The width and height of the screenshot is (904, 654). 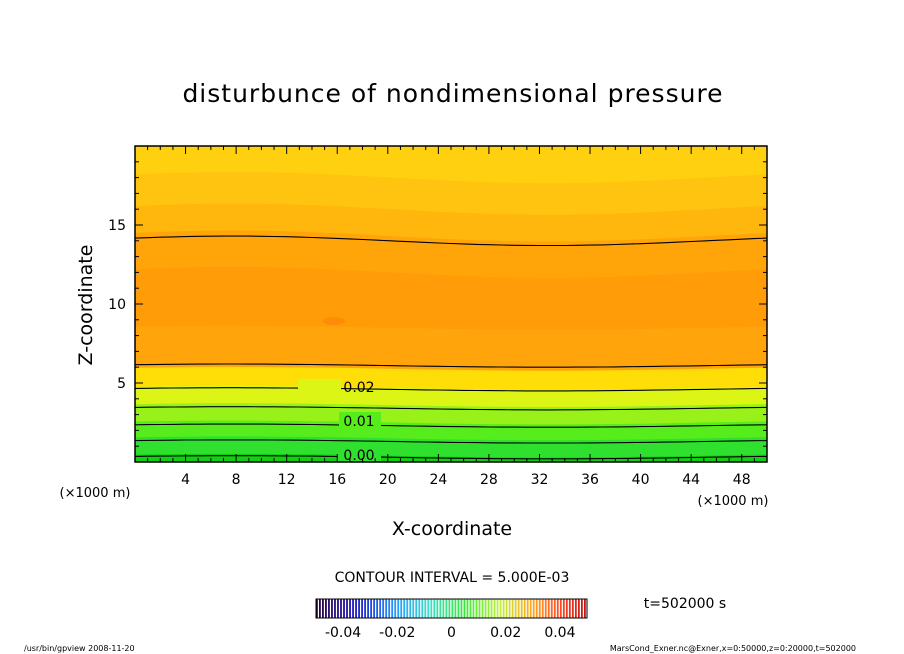 I want to click on colorbar-tick-label: 0.04, so click(x=559, y=633).